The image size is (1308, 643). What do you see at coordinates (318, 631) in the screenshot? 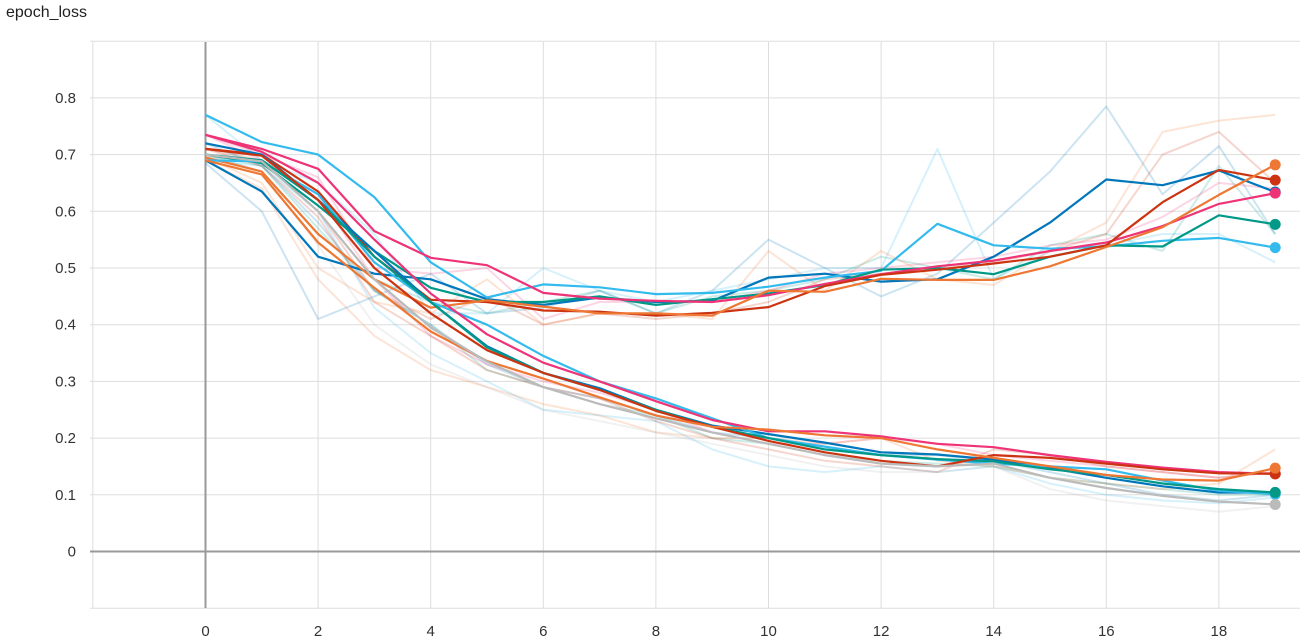
I see `x-tick-label: 2` at bounding box center [318, 631].